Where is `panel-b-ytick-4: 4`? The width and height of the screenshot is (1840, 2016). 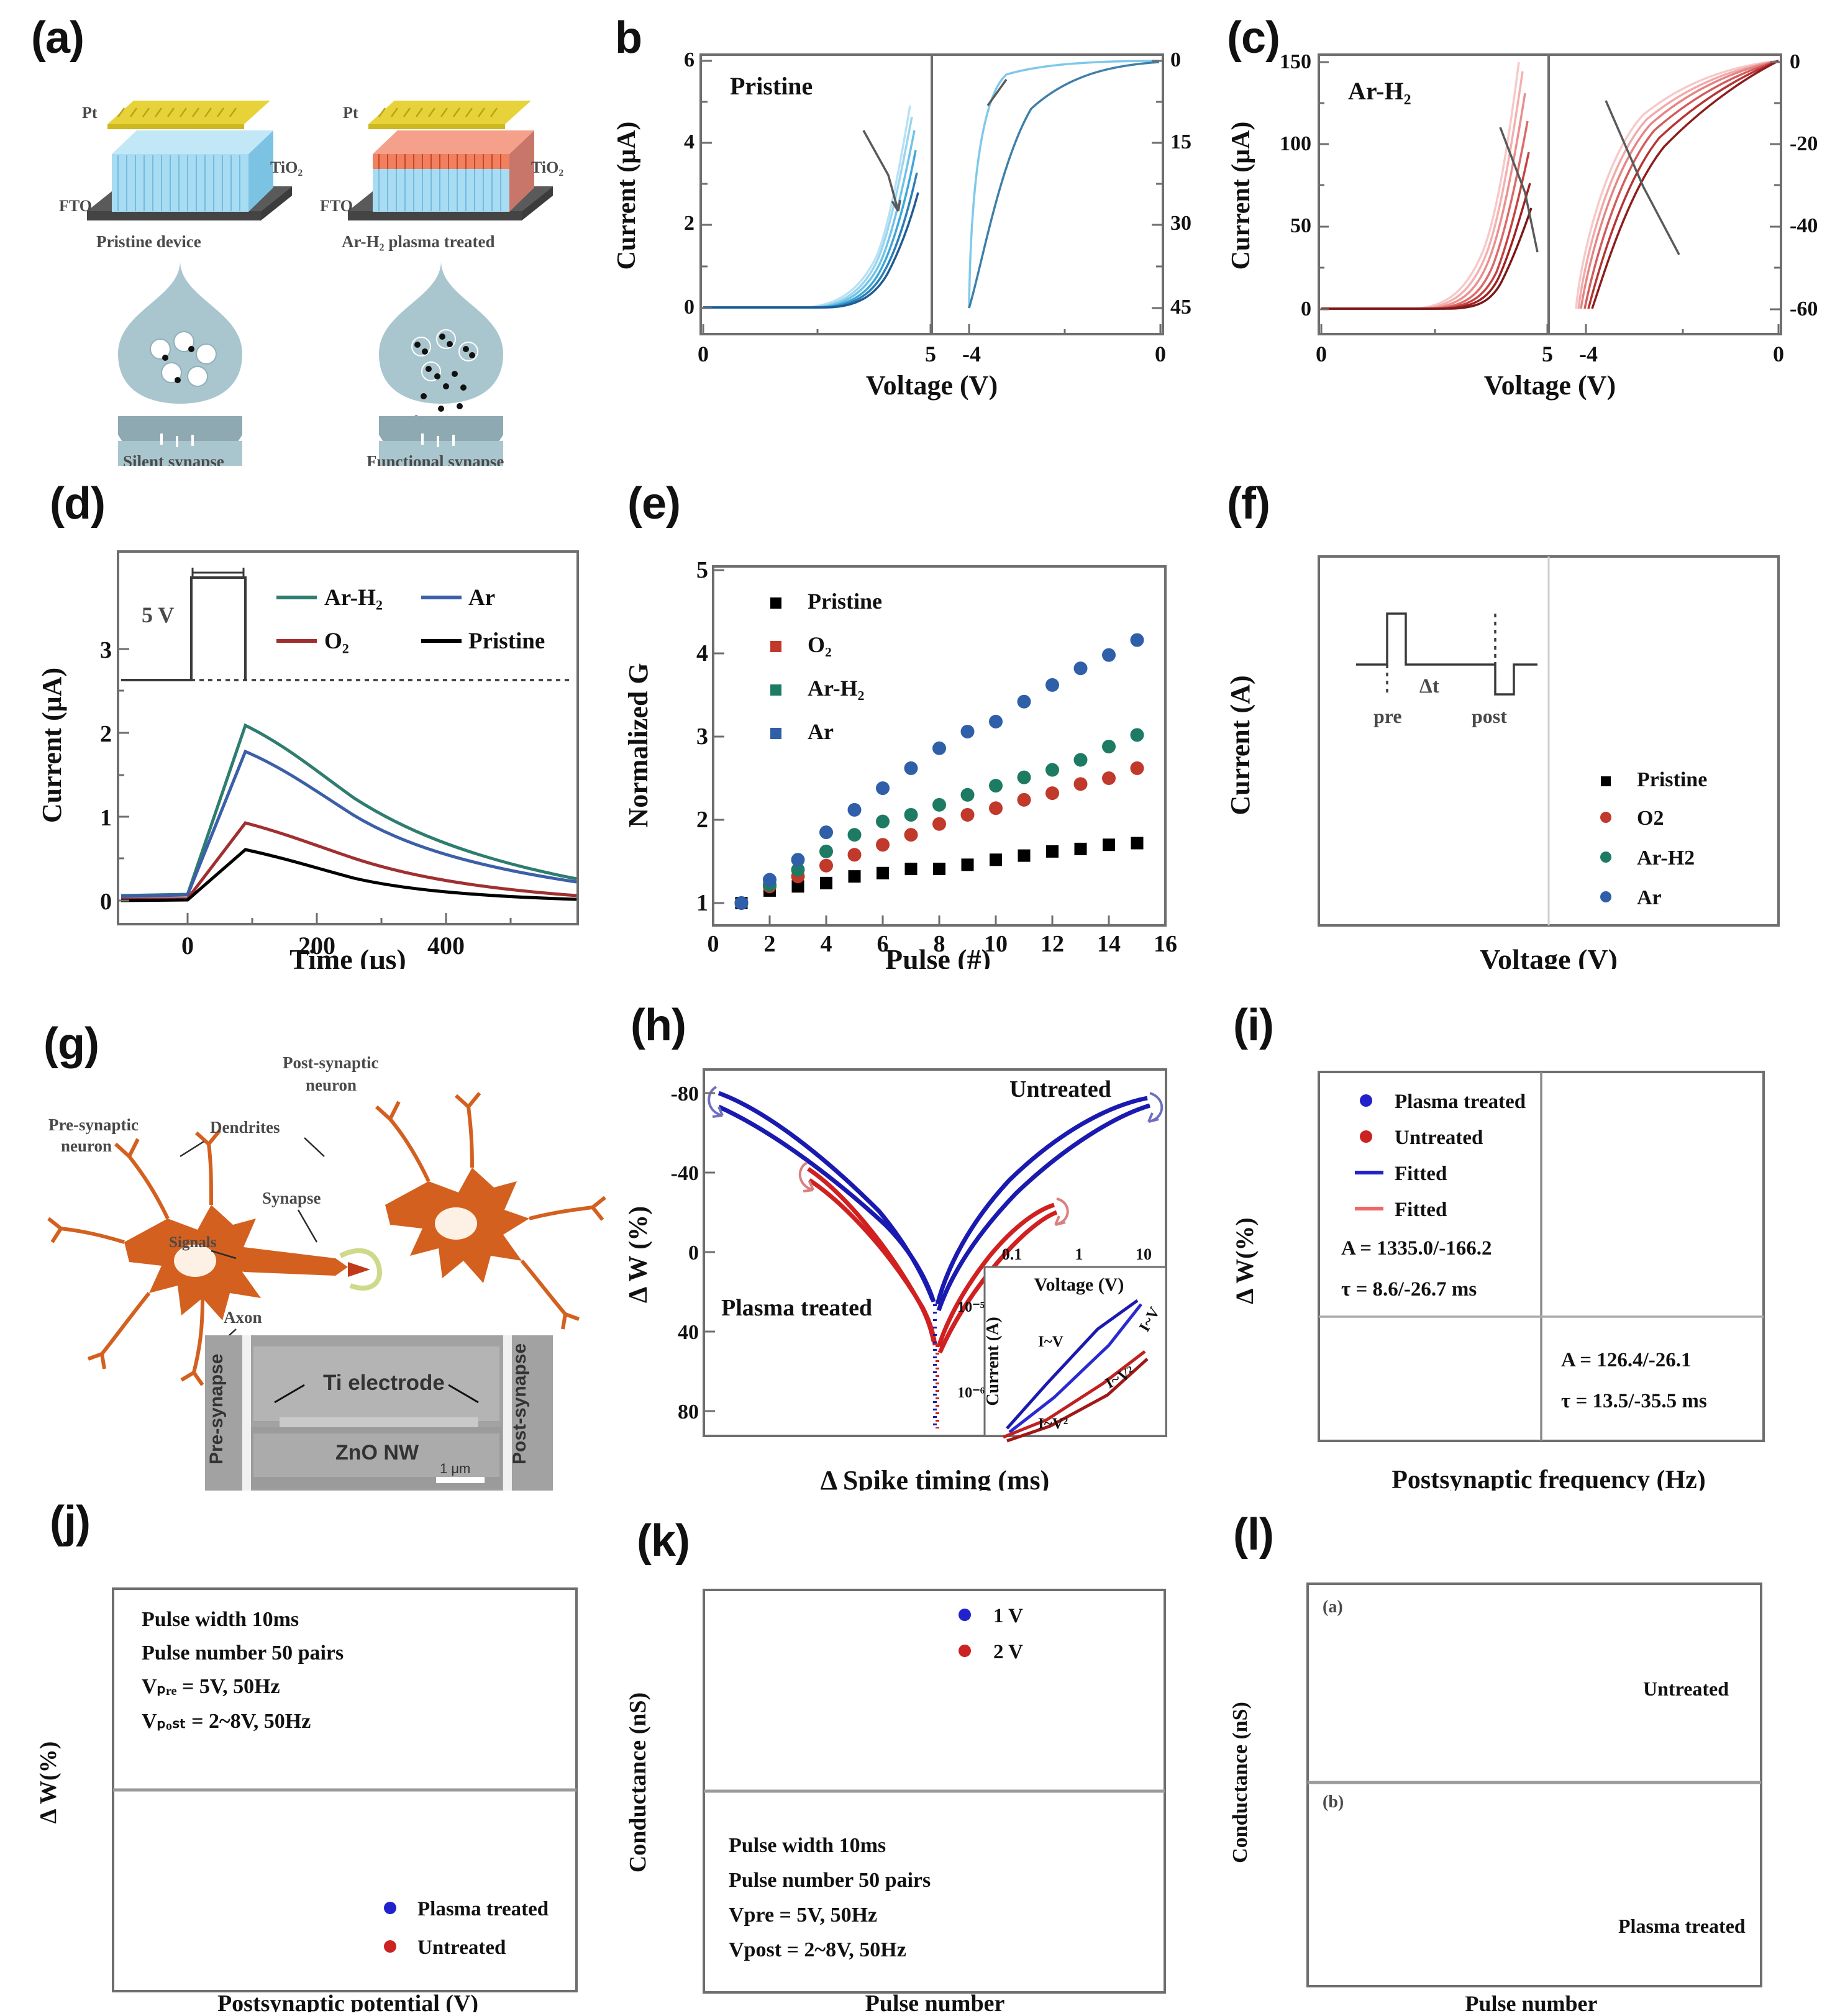 panel-b-ytick-4: 4 is located at coordinates (689, 141).